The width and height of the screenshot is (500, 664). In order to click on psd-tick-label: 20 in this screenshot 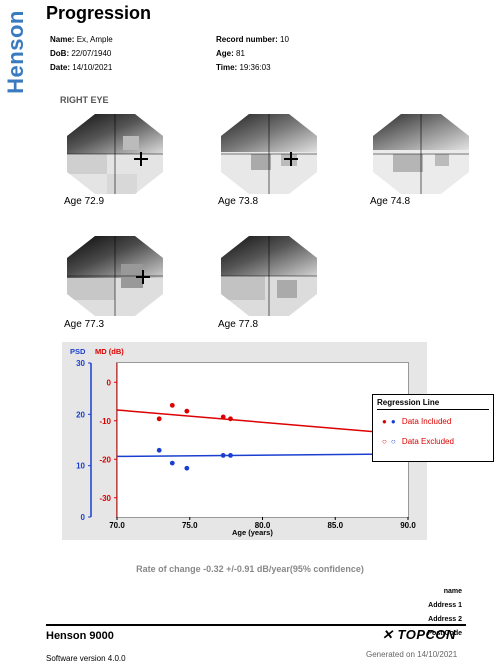, I will do `click(80, 414)`.